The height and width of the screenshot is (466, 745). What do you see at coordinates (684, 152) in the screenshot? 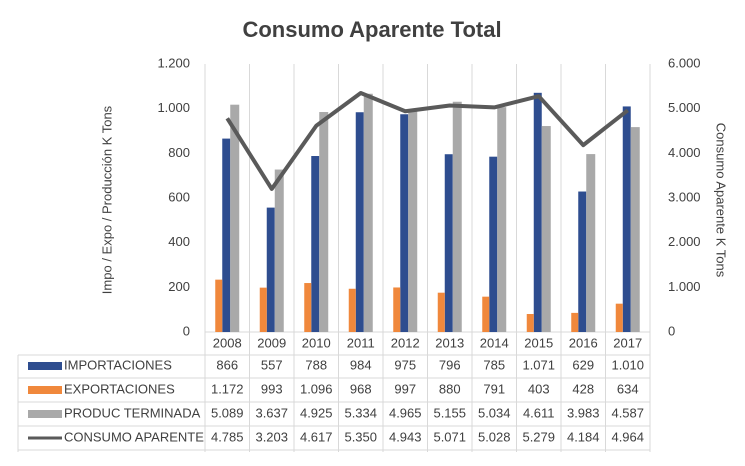
I see `y2-tick-label: 4.000` at bounding box center [684, 152].